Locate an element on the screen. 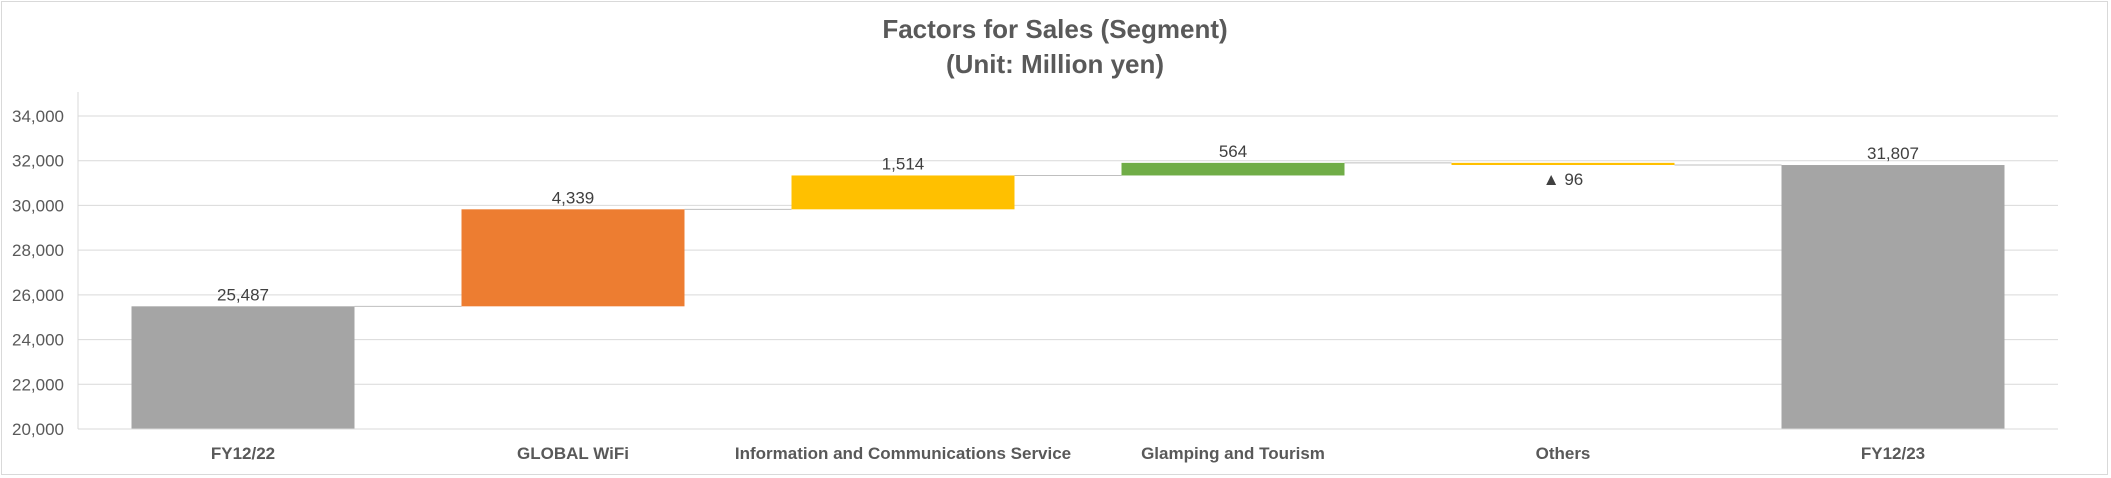  y-tick-label: 30,000 is located at coordinates (38, 205).